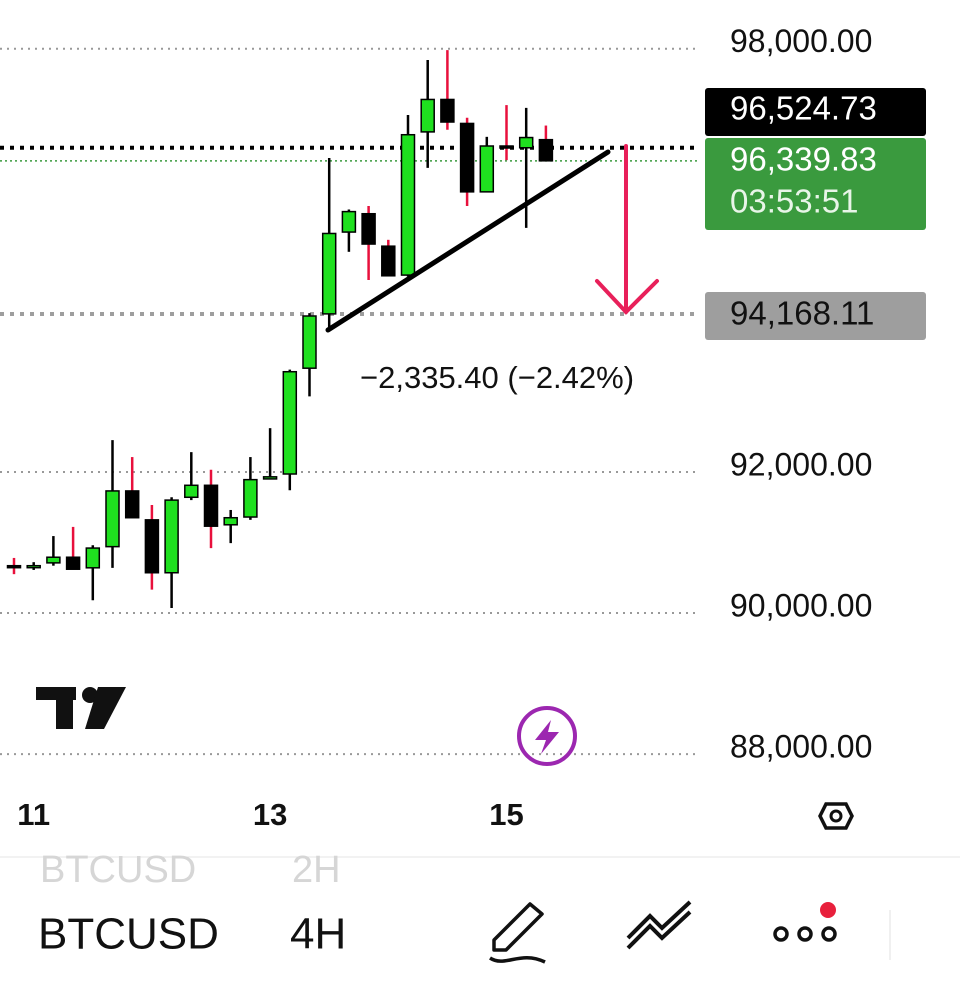  I want to click on x-tick-label: 11, so click(33, 814).